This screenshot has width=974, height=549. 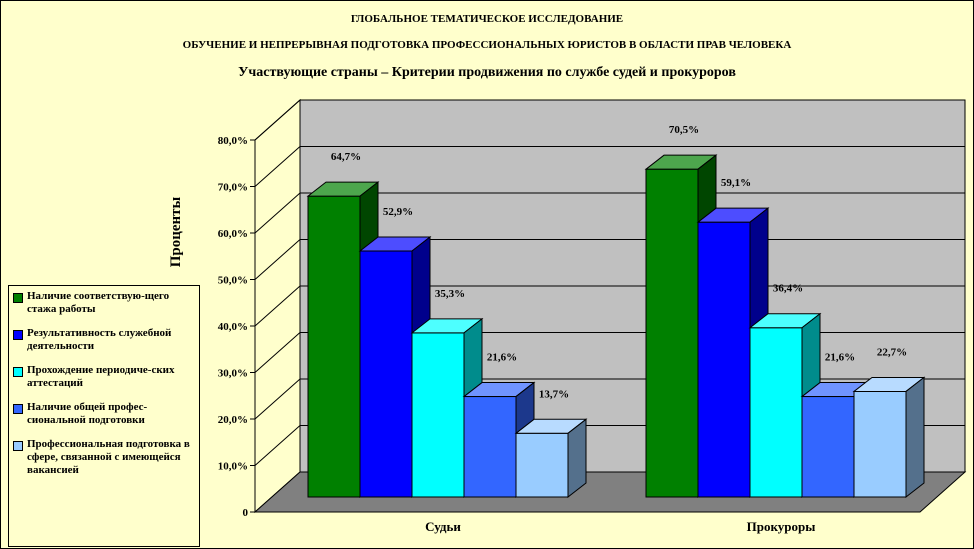 What do you see at coordinates (443, 526) in the screenshot?
I see `x-tick-label: Судьи` at bounding box center [443, 526].